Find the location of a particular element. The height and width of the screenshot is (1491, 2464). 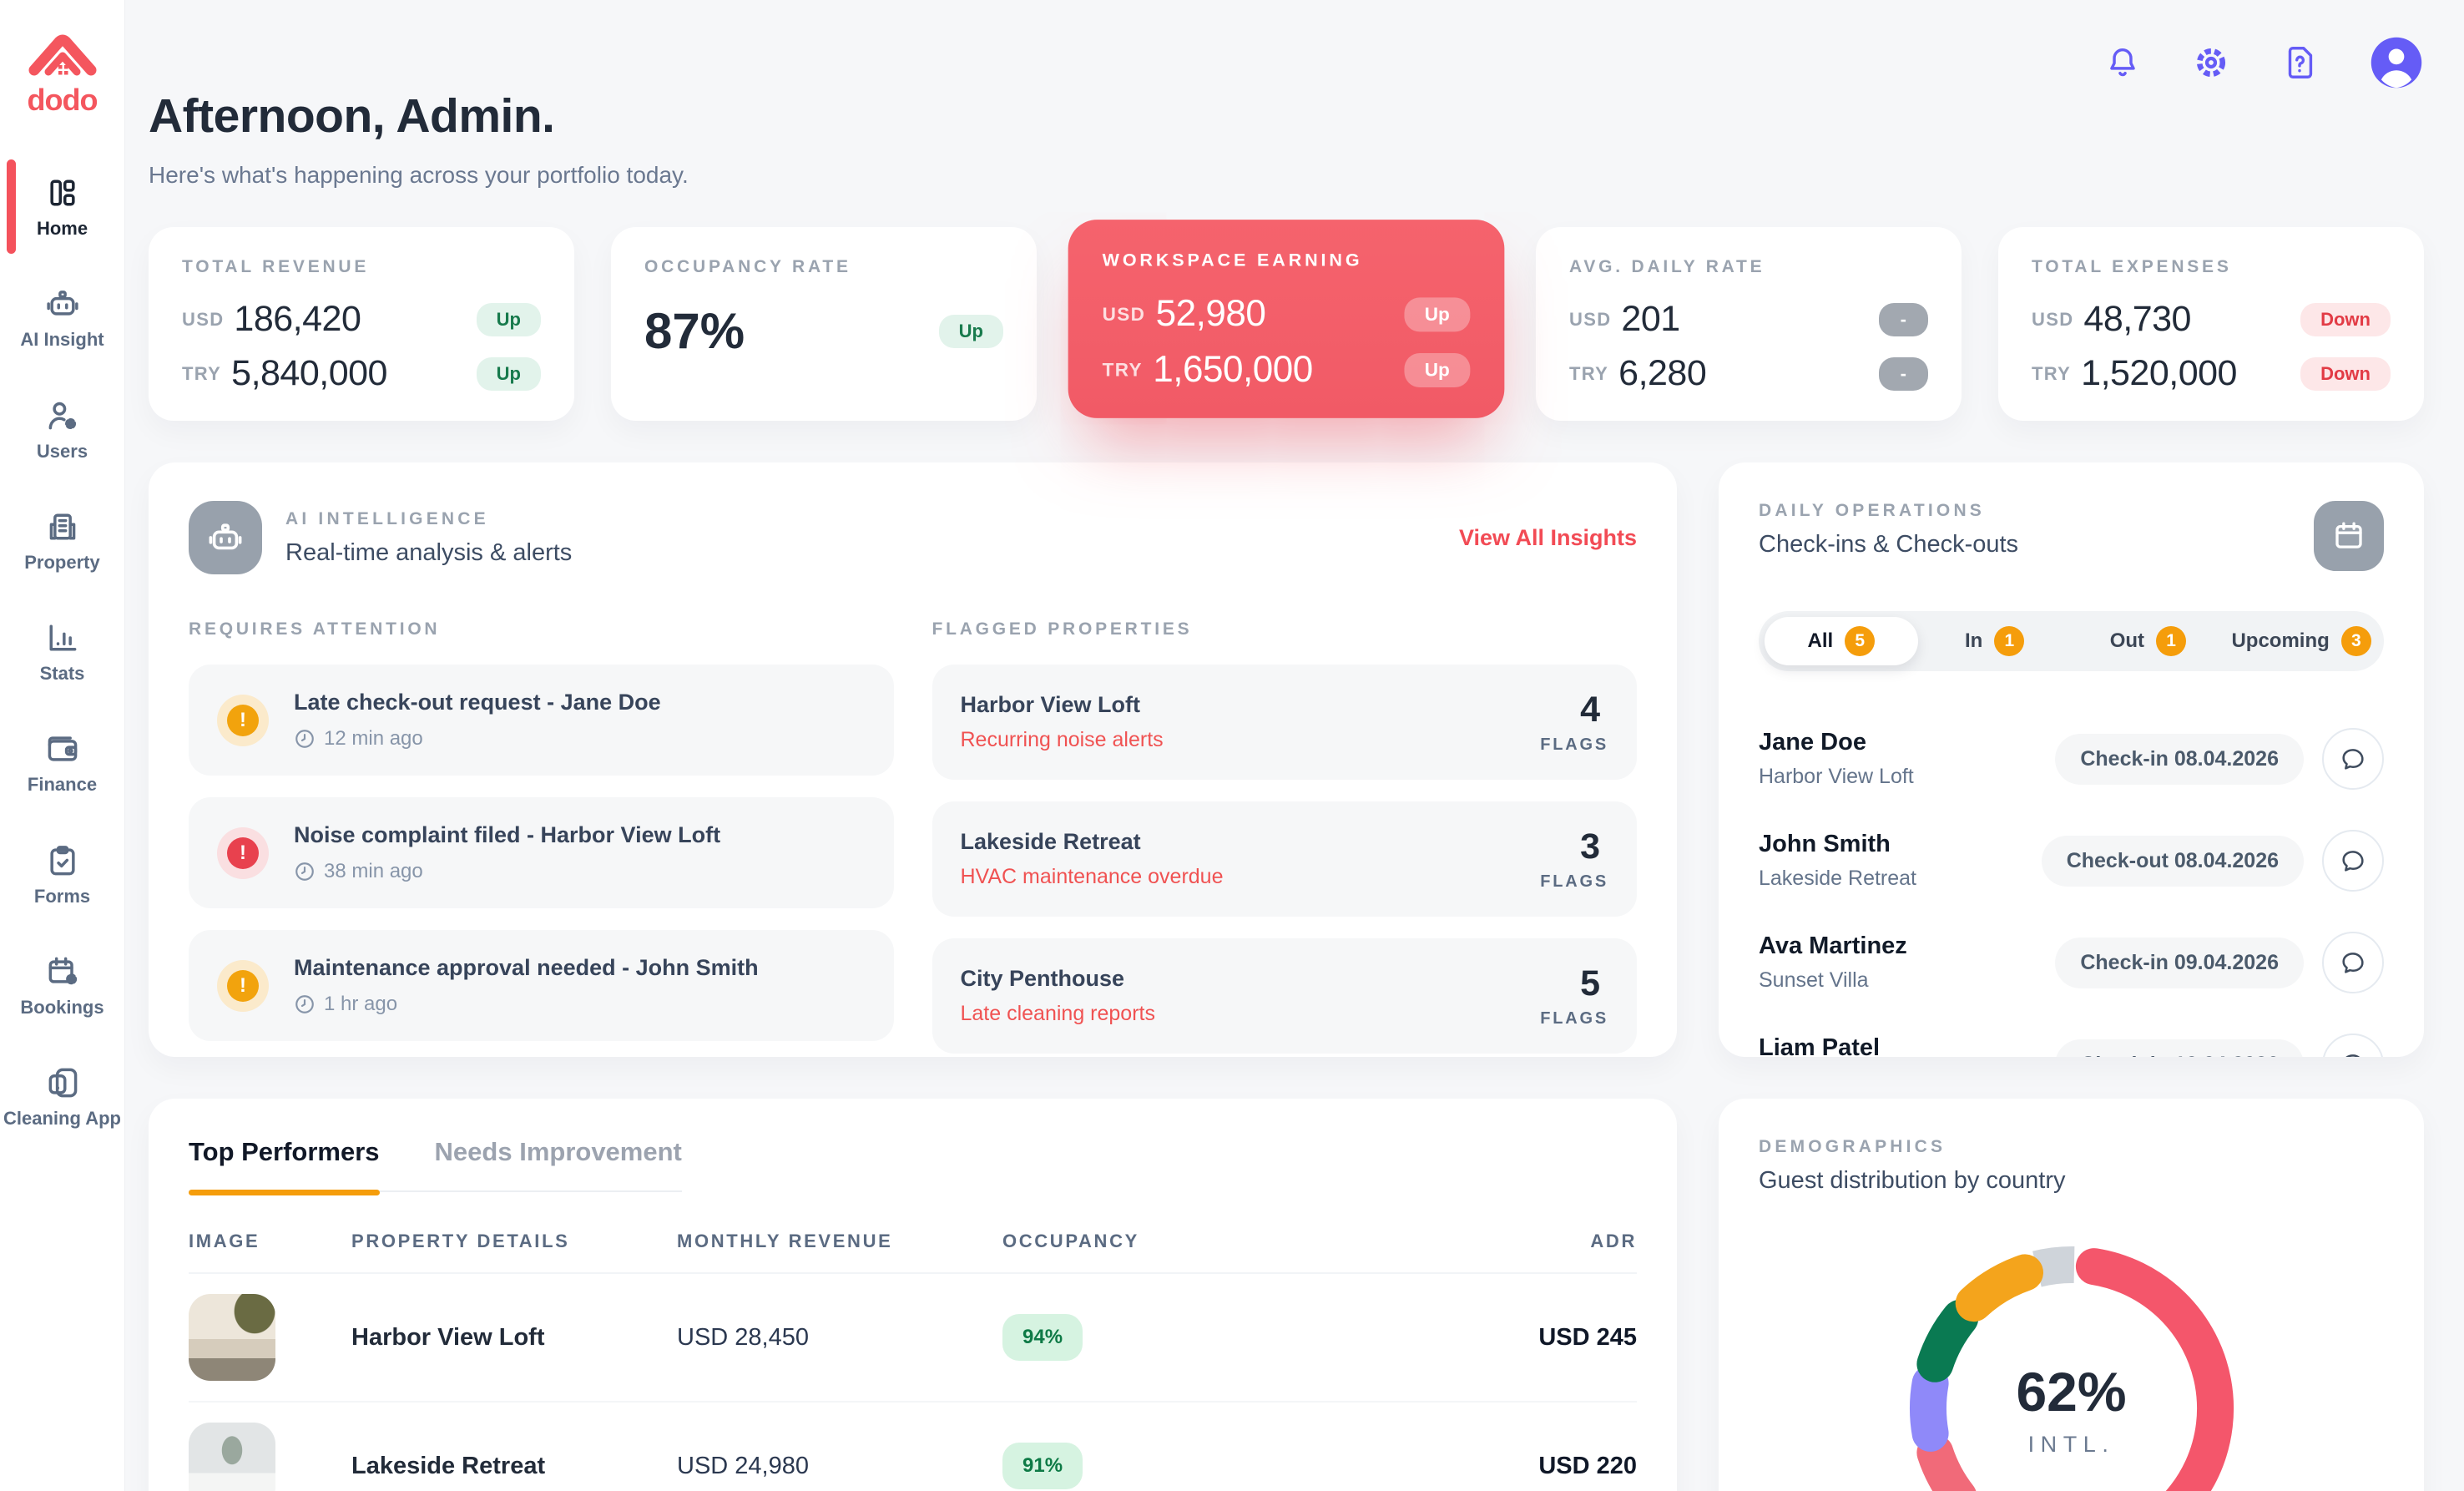

demographics-donut: 62% INTL. is located at coordinates (2071, 1359).